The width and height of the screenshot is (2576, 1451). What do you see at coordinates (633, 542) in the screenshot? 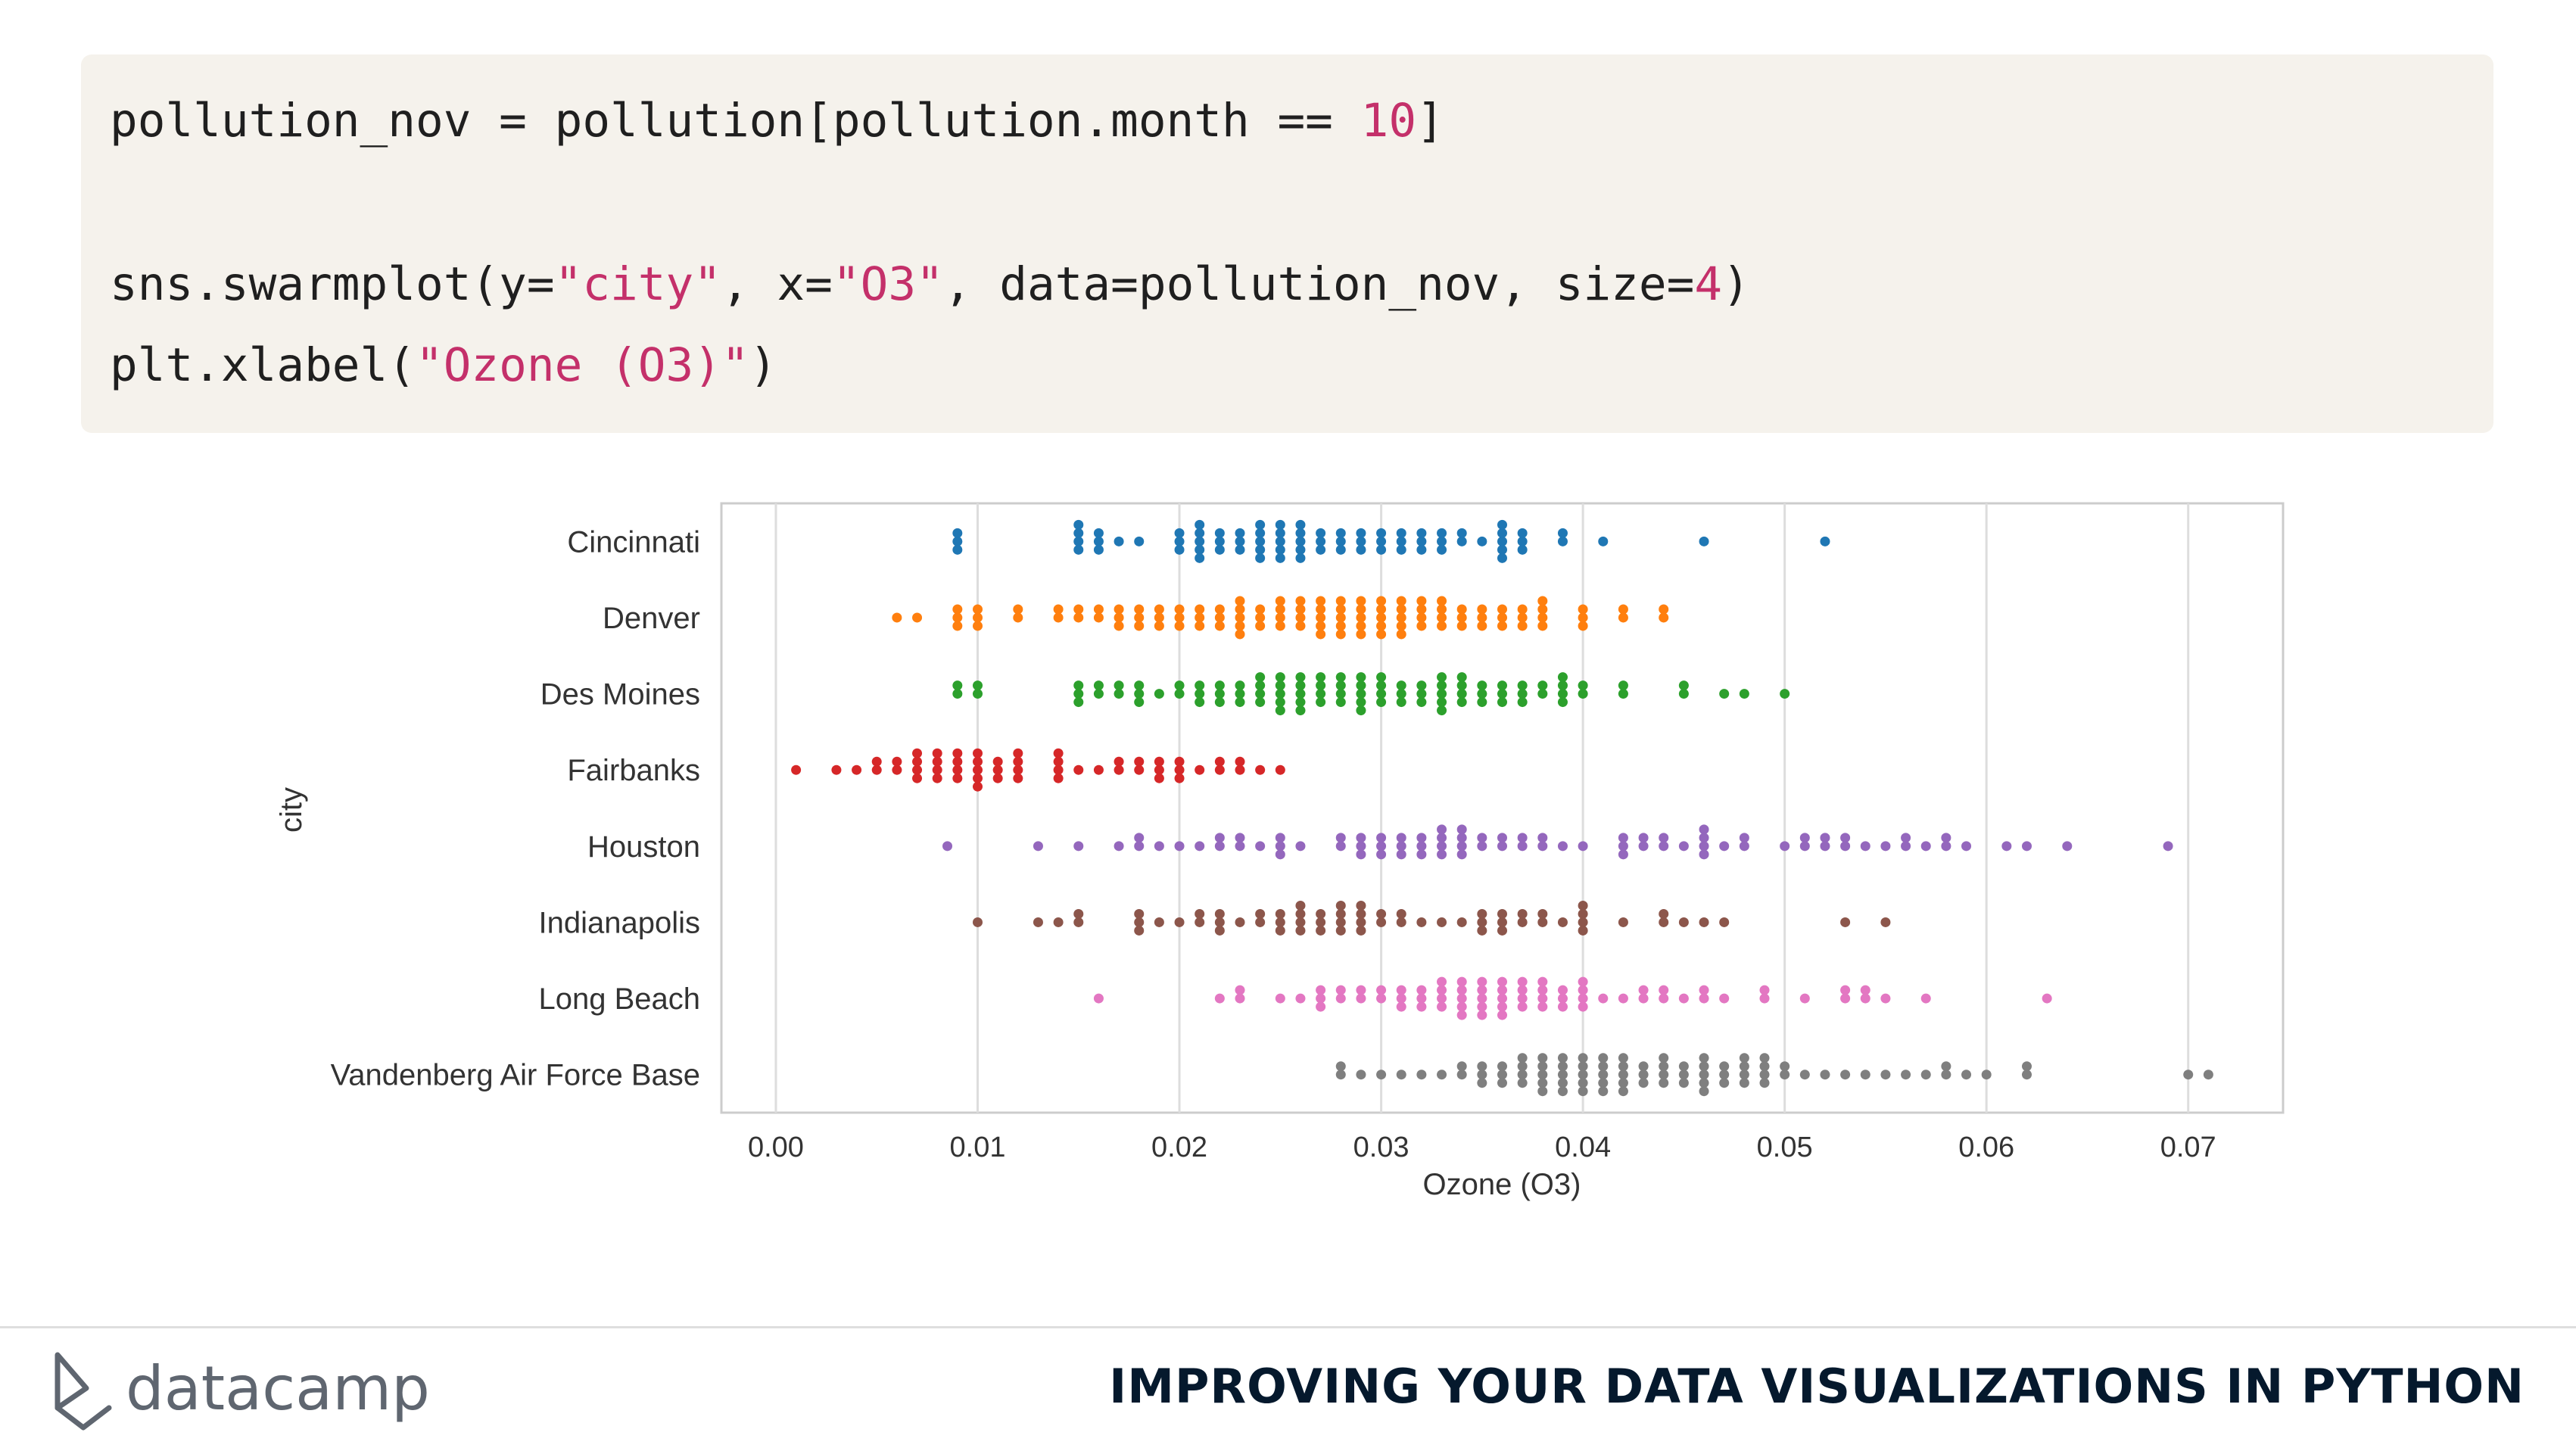
I see `y-tick-label: Cincinnati` at bounding box center [633, 542].